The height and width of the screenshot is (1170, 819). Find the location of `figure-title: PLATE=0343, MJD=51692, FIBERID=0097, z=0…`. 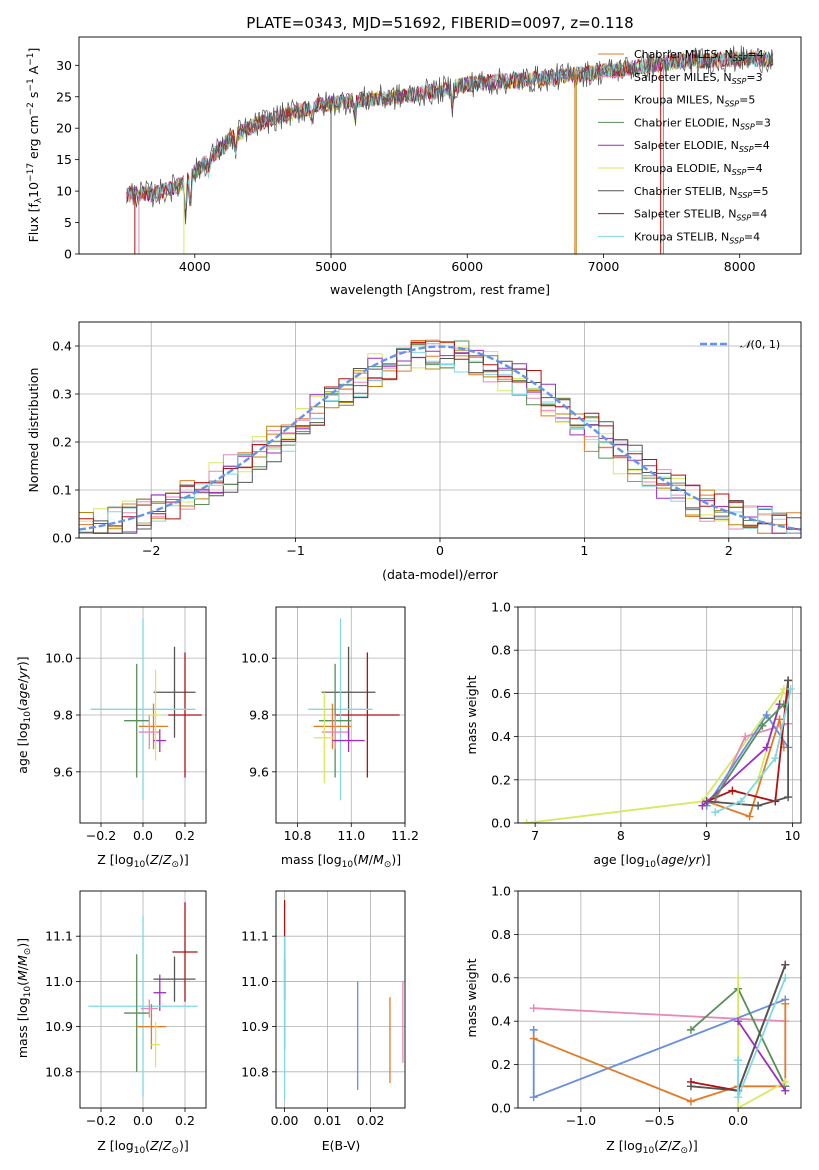

figure-title: PLATE=0343, MJD=51692, FIBERID=0097, z=0… is located at coordinates (439, 23).